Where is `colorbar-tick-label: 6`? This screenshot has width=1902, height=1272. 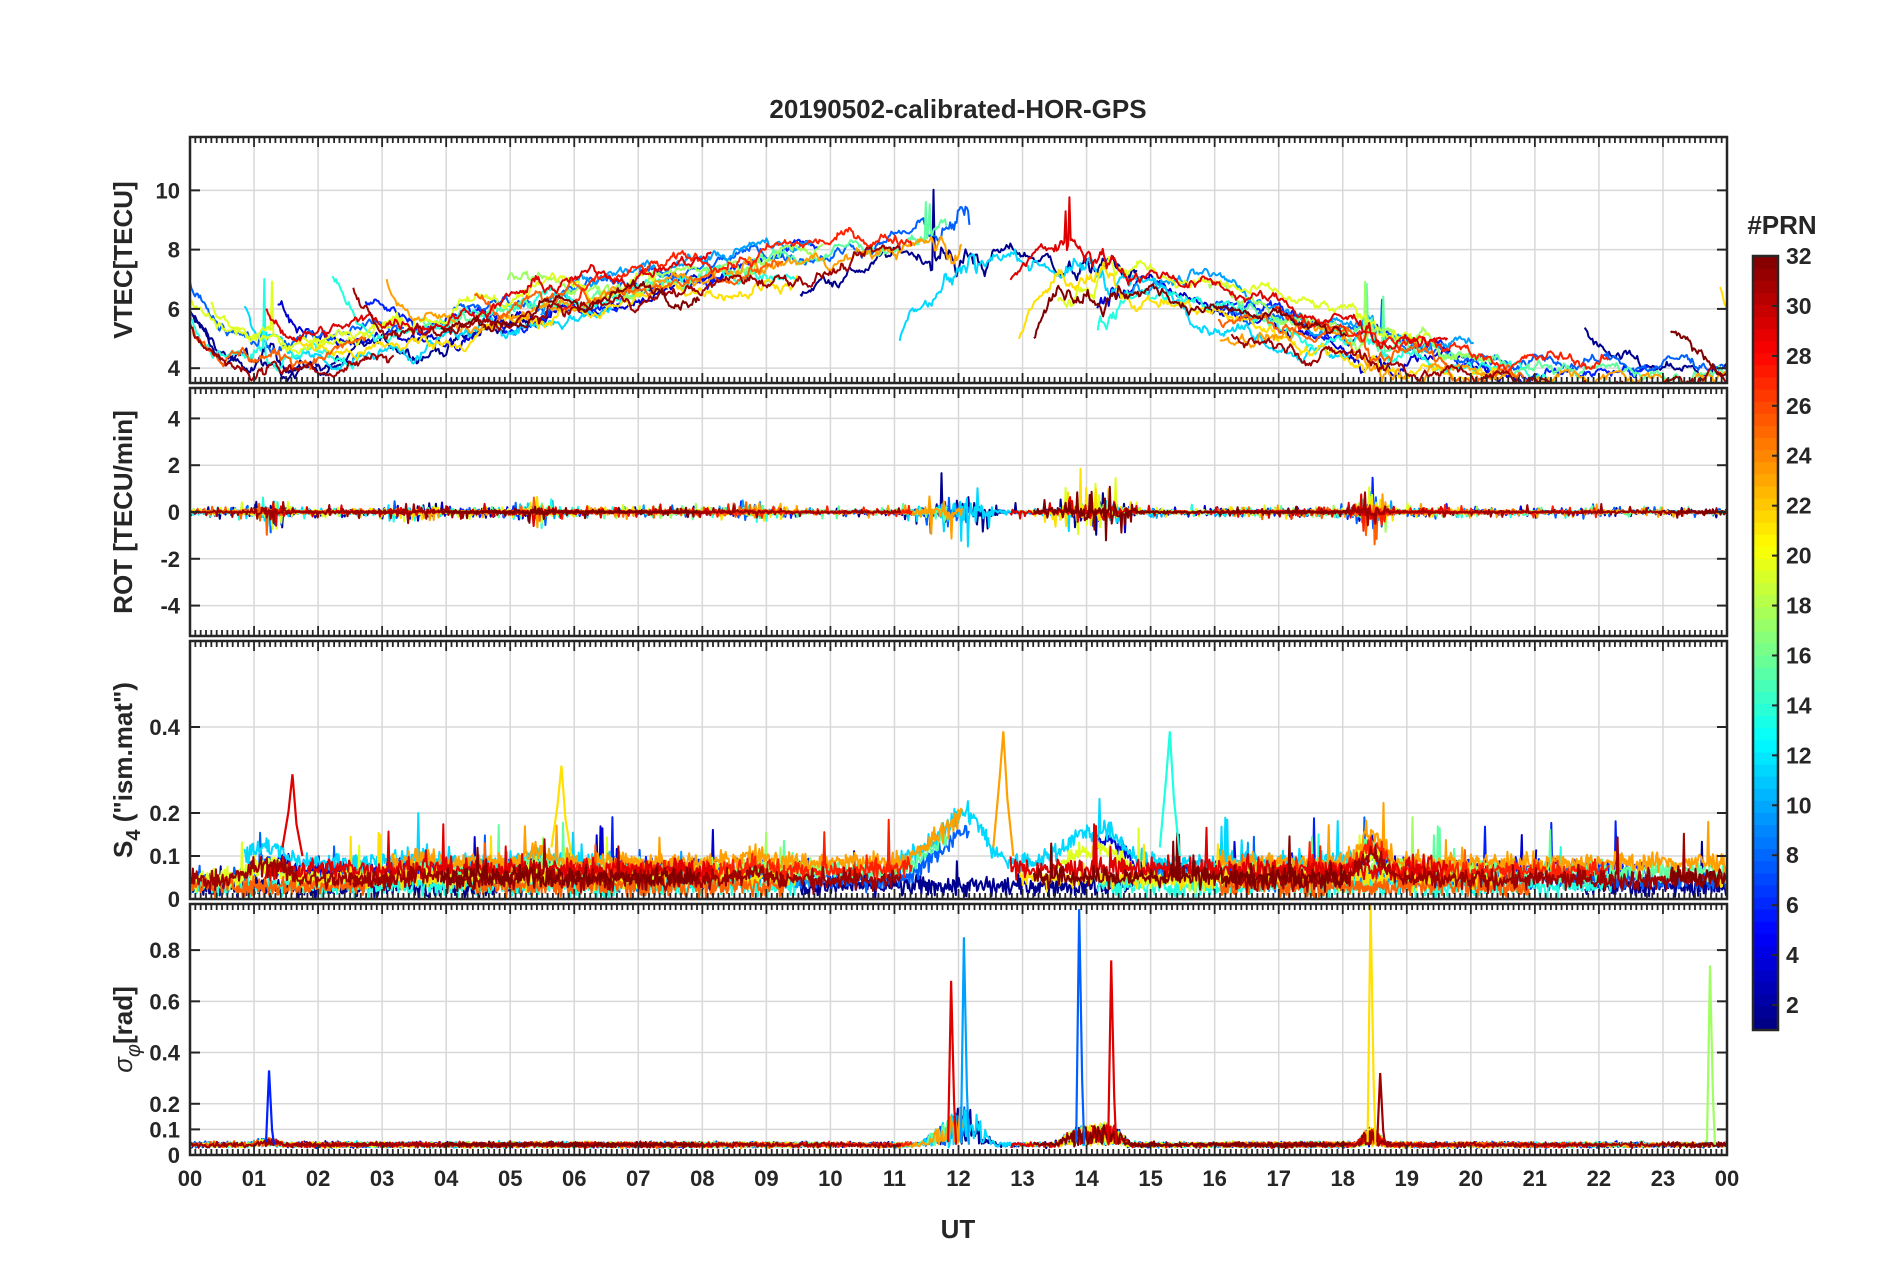
colorbar-tick-label: 6 is located at coordinates (1792, 905).